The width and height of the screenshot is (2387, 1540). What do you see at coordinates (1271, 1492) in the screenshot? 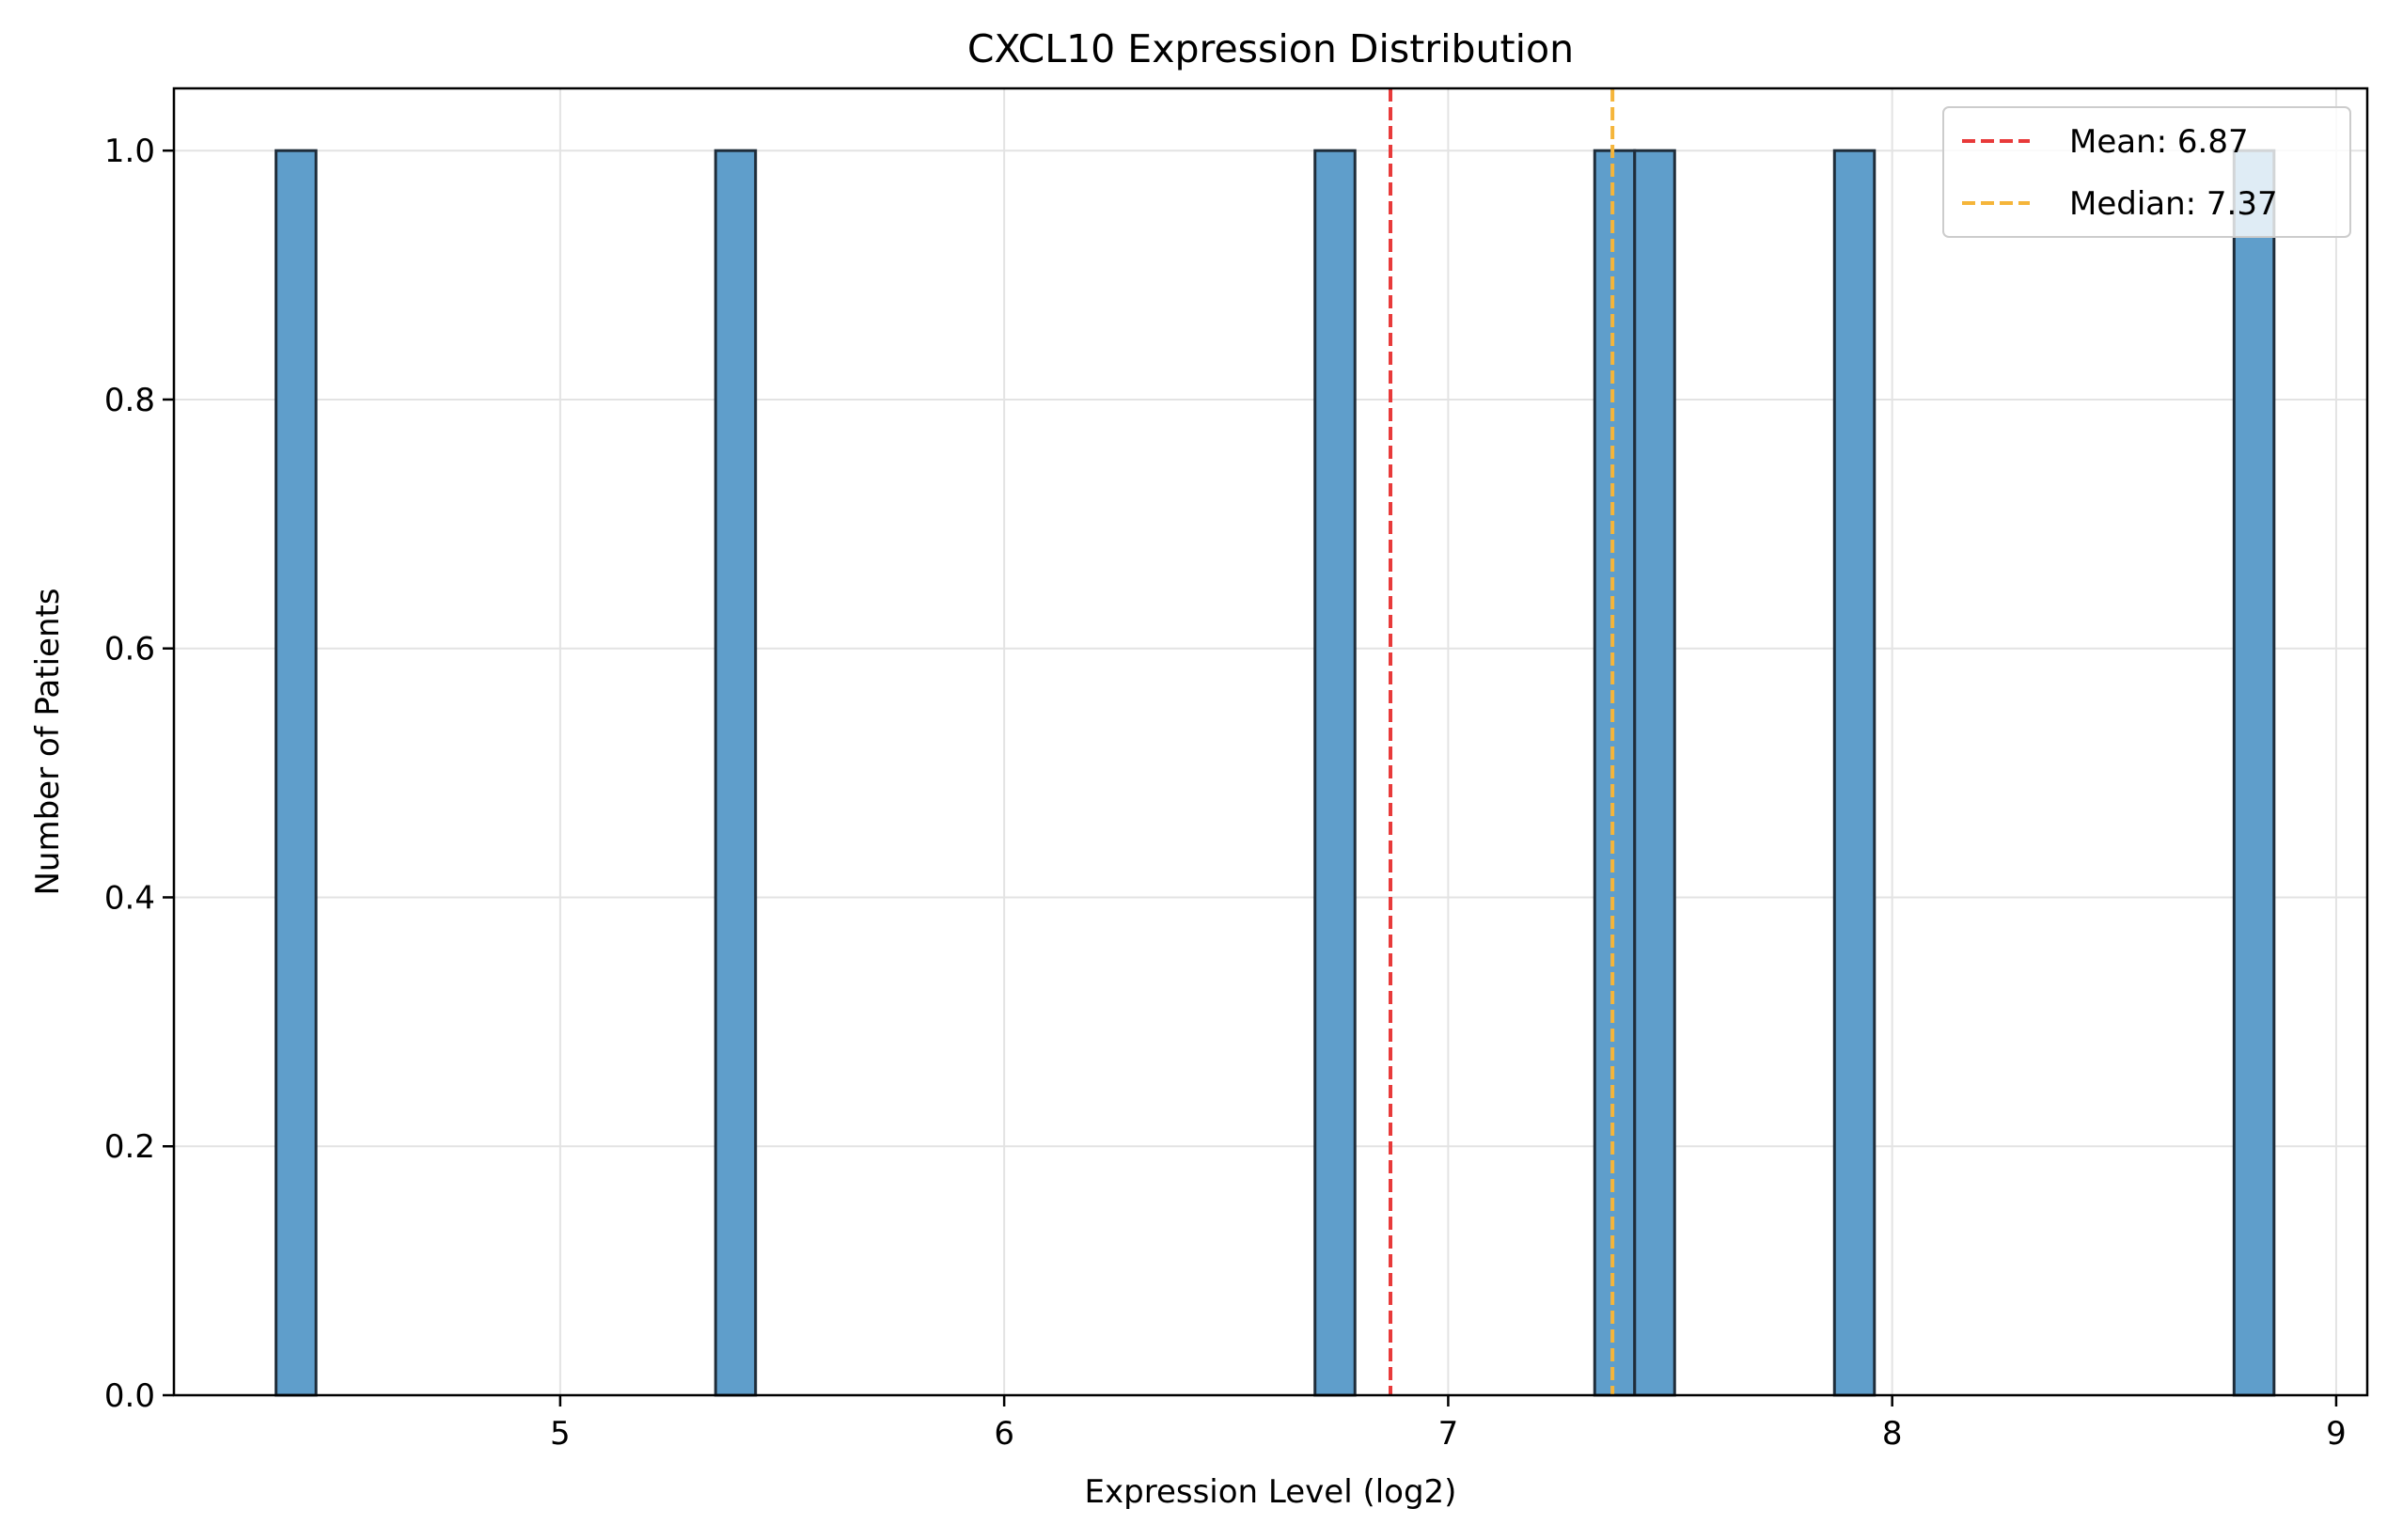
I see `x-axis-title: Expression Level (log2)` at bounding box center [1271, 1492].